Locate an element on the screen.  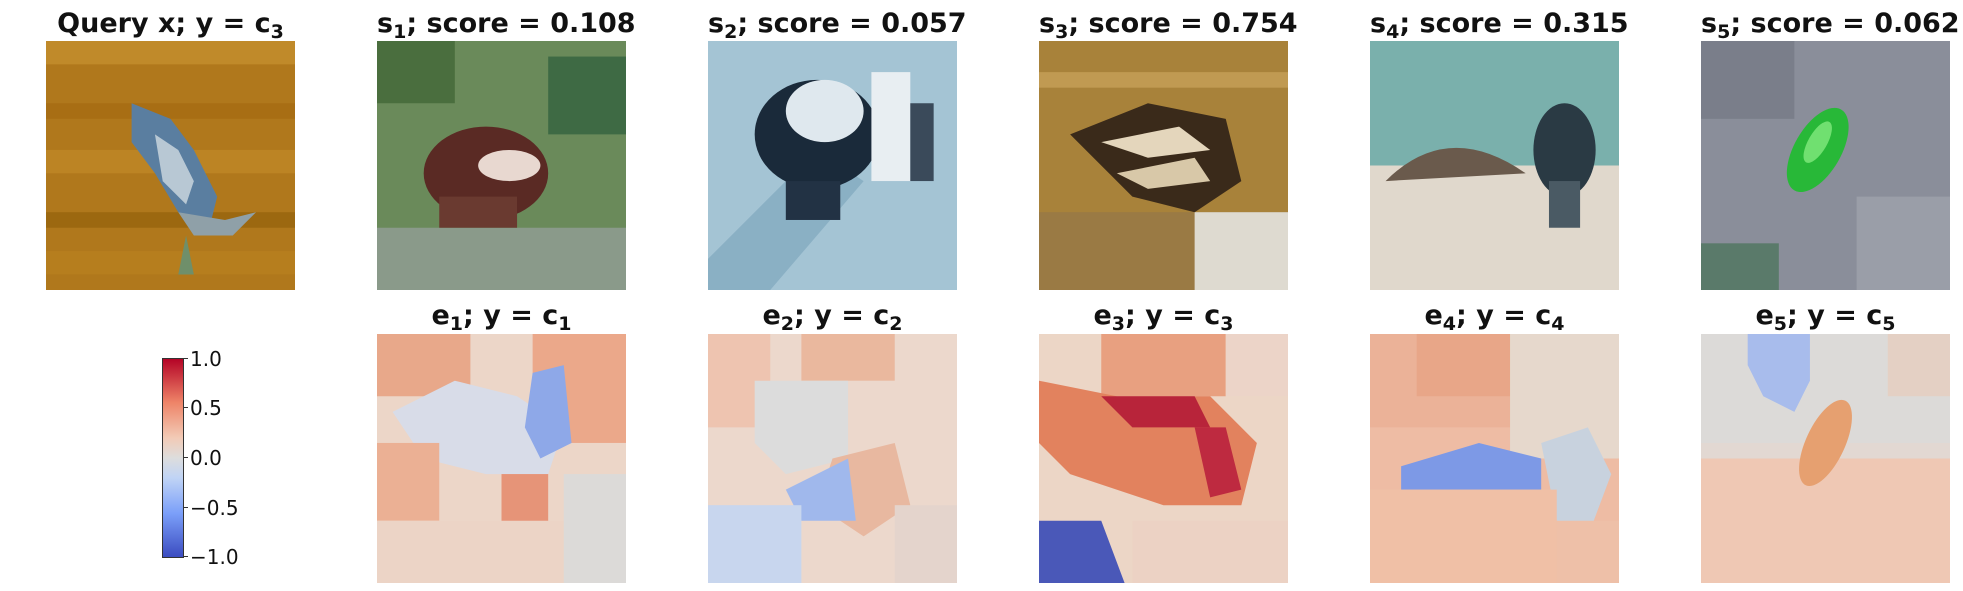
colorbar-gradient is located at coordinates (173, 458).